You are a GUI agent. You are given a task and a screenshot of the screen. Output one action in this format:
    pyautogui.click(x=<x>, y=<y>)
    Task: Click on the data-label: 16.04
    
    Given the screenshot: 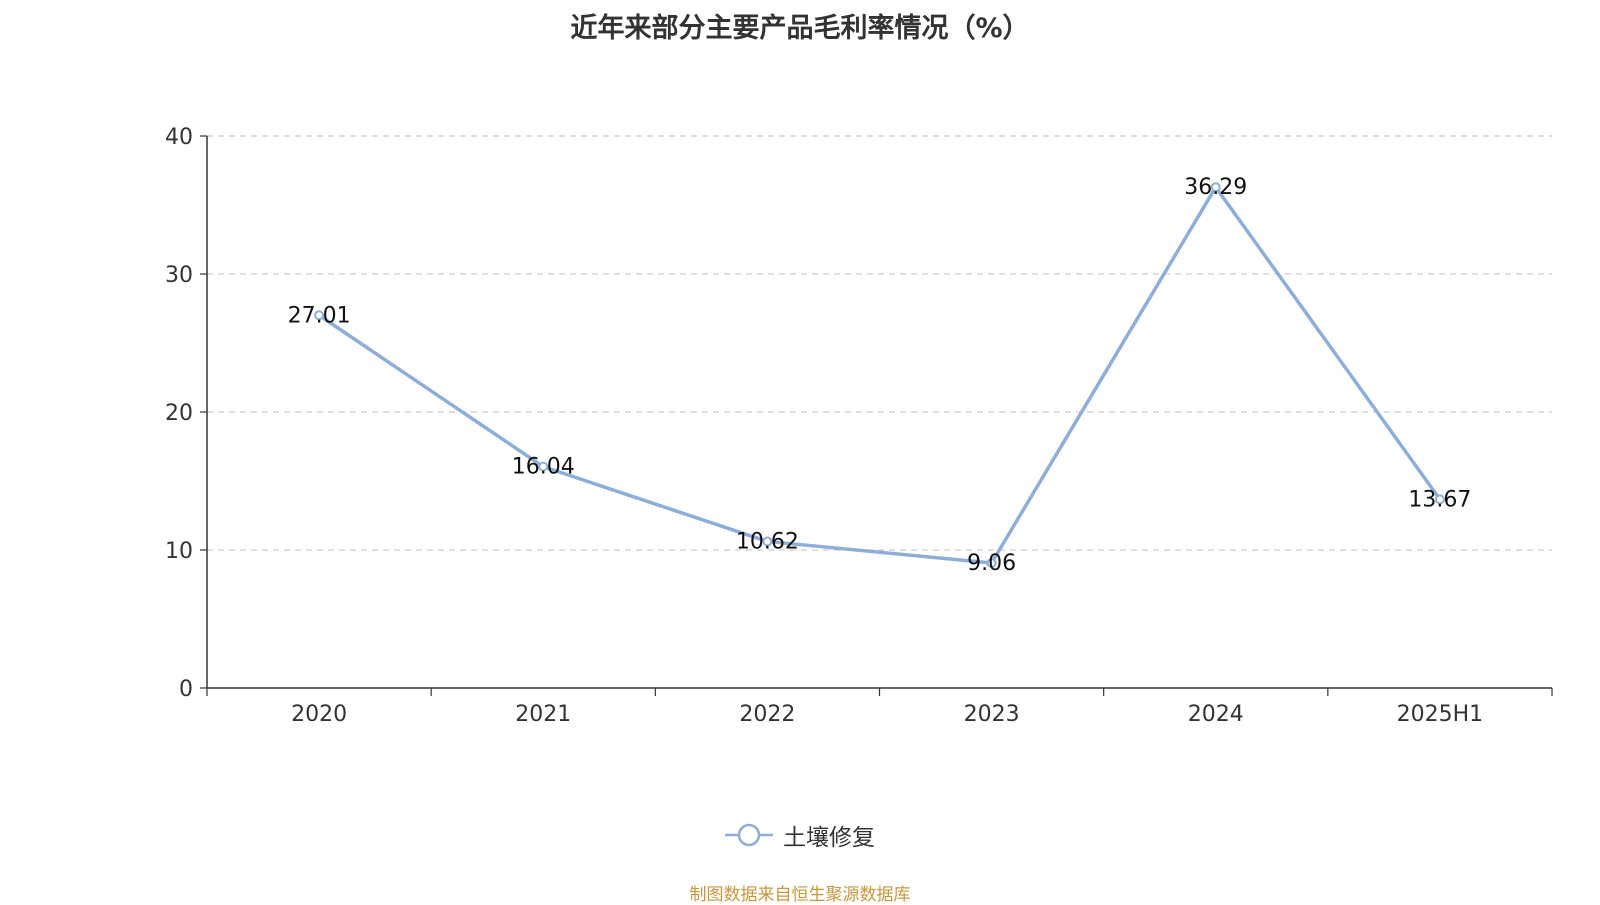 What is the action you would take?
    pyautogui.click(x=543, y=467)
    